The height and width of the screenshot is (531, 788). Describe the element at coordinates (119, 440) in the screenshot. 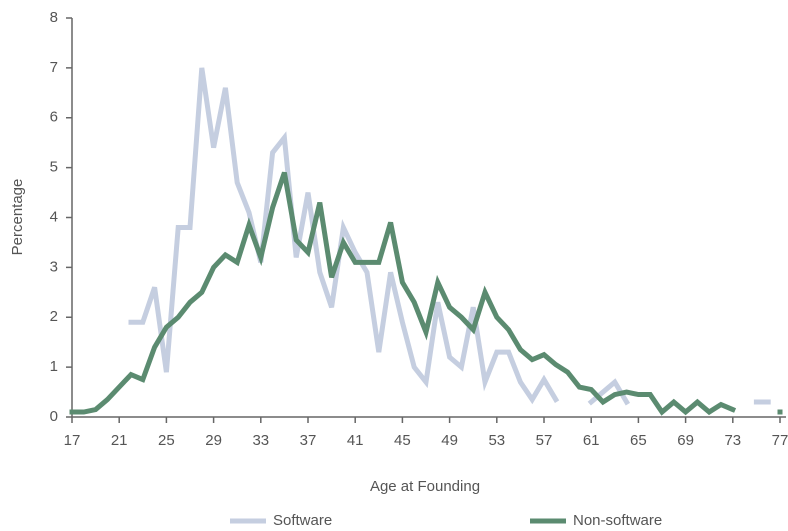

I see `x-tick-label: 21` at that location.